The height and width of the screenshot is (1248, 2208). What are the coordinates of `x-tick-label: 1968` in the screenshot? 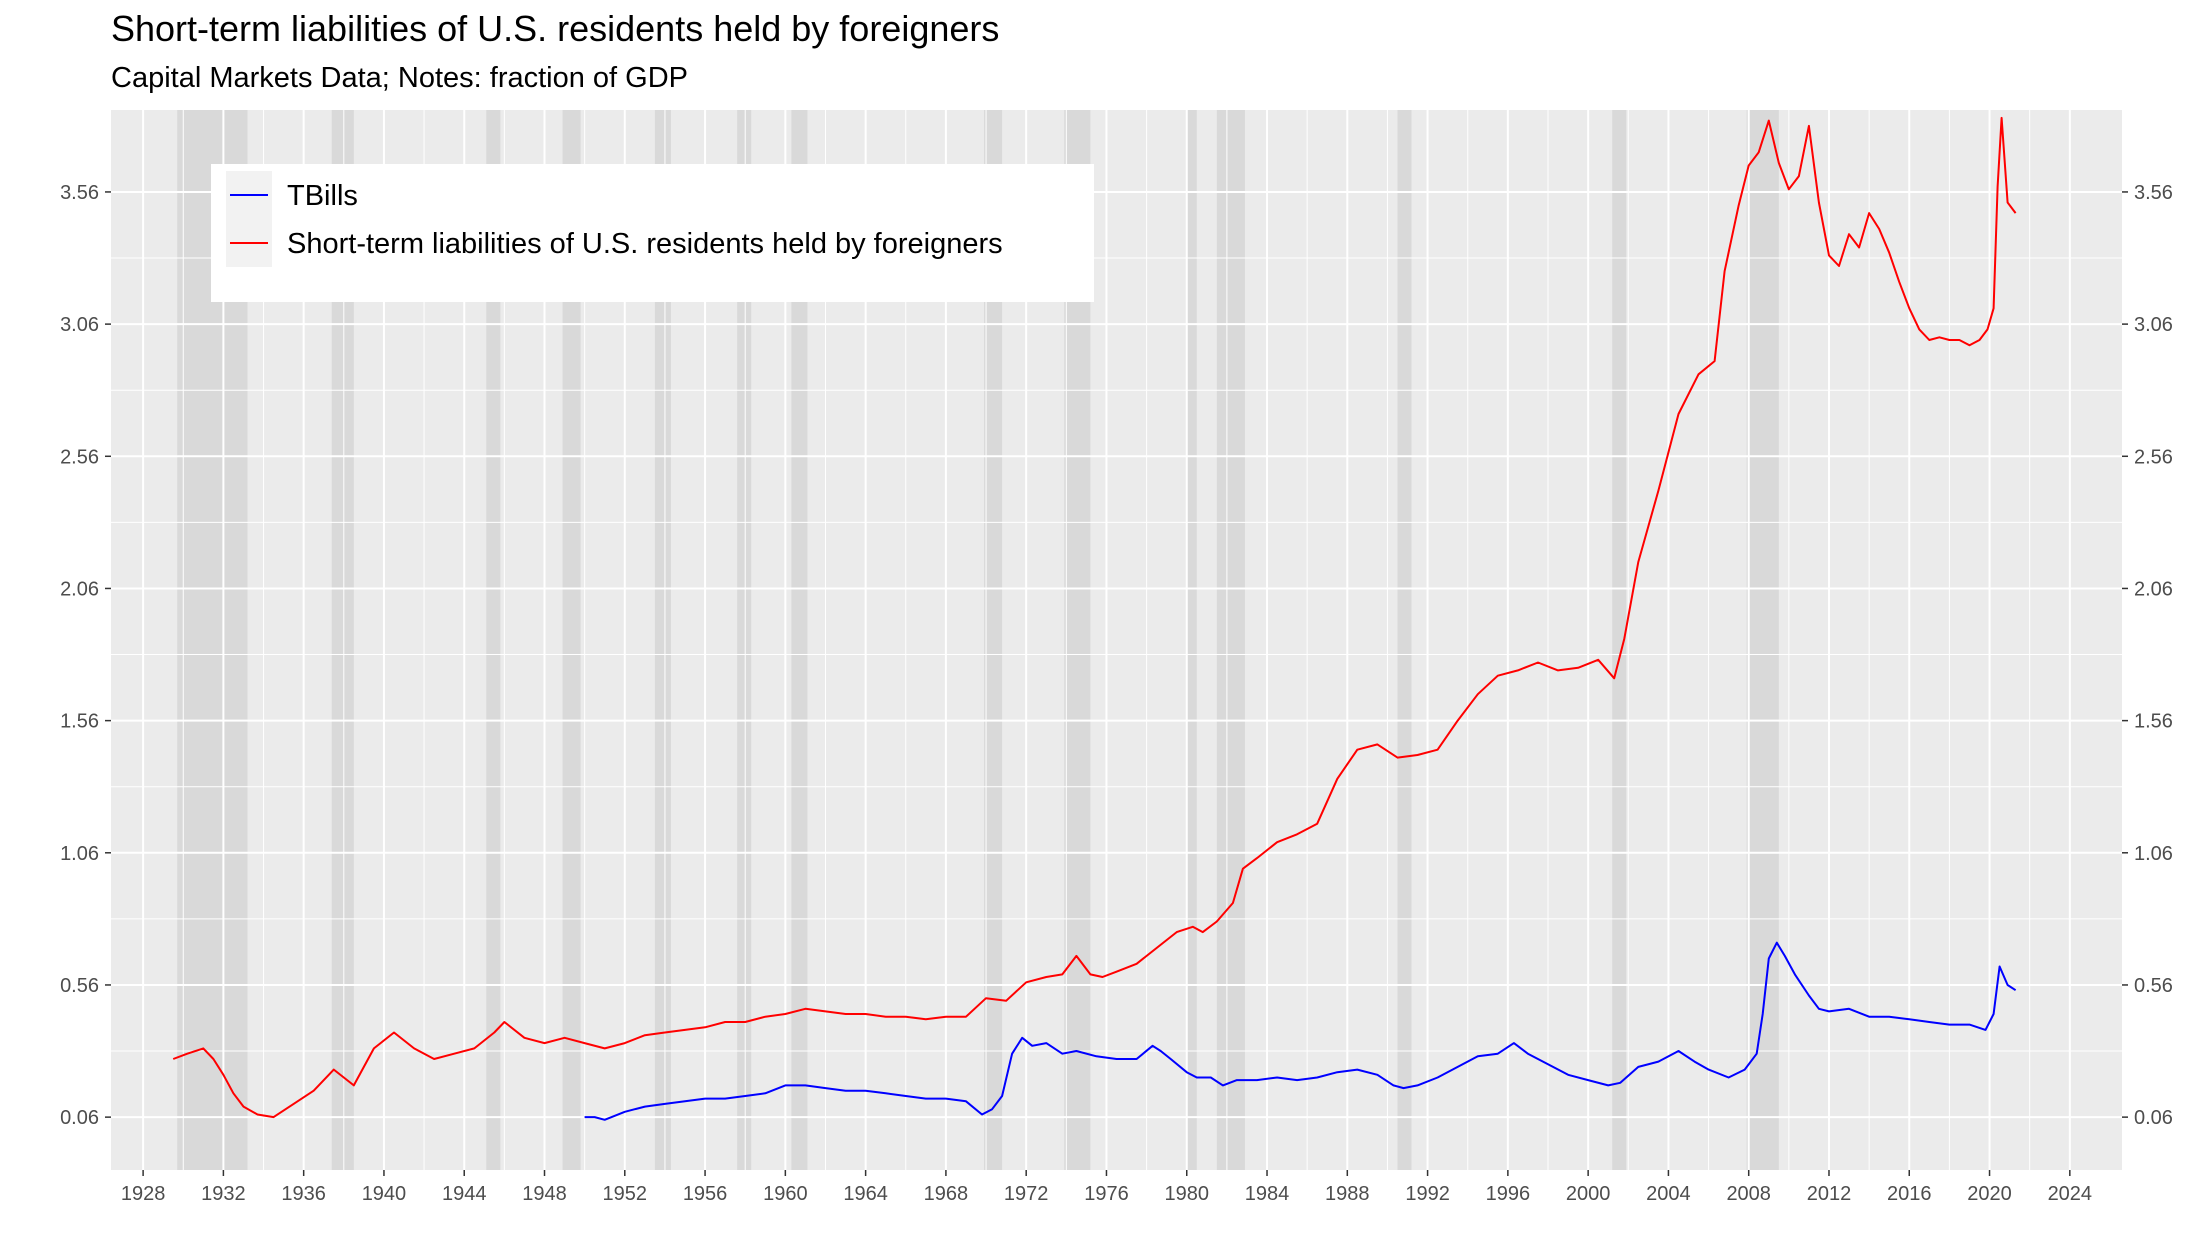 It's located at (946, 1194).